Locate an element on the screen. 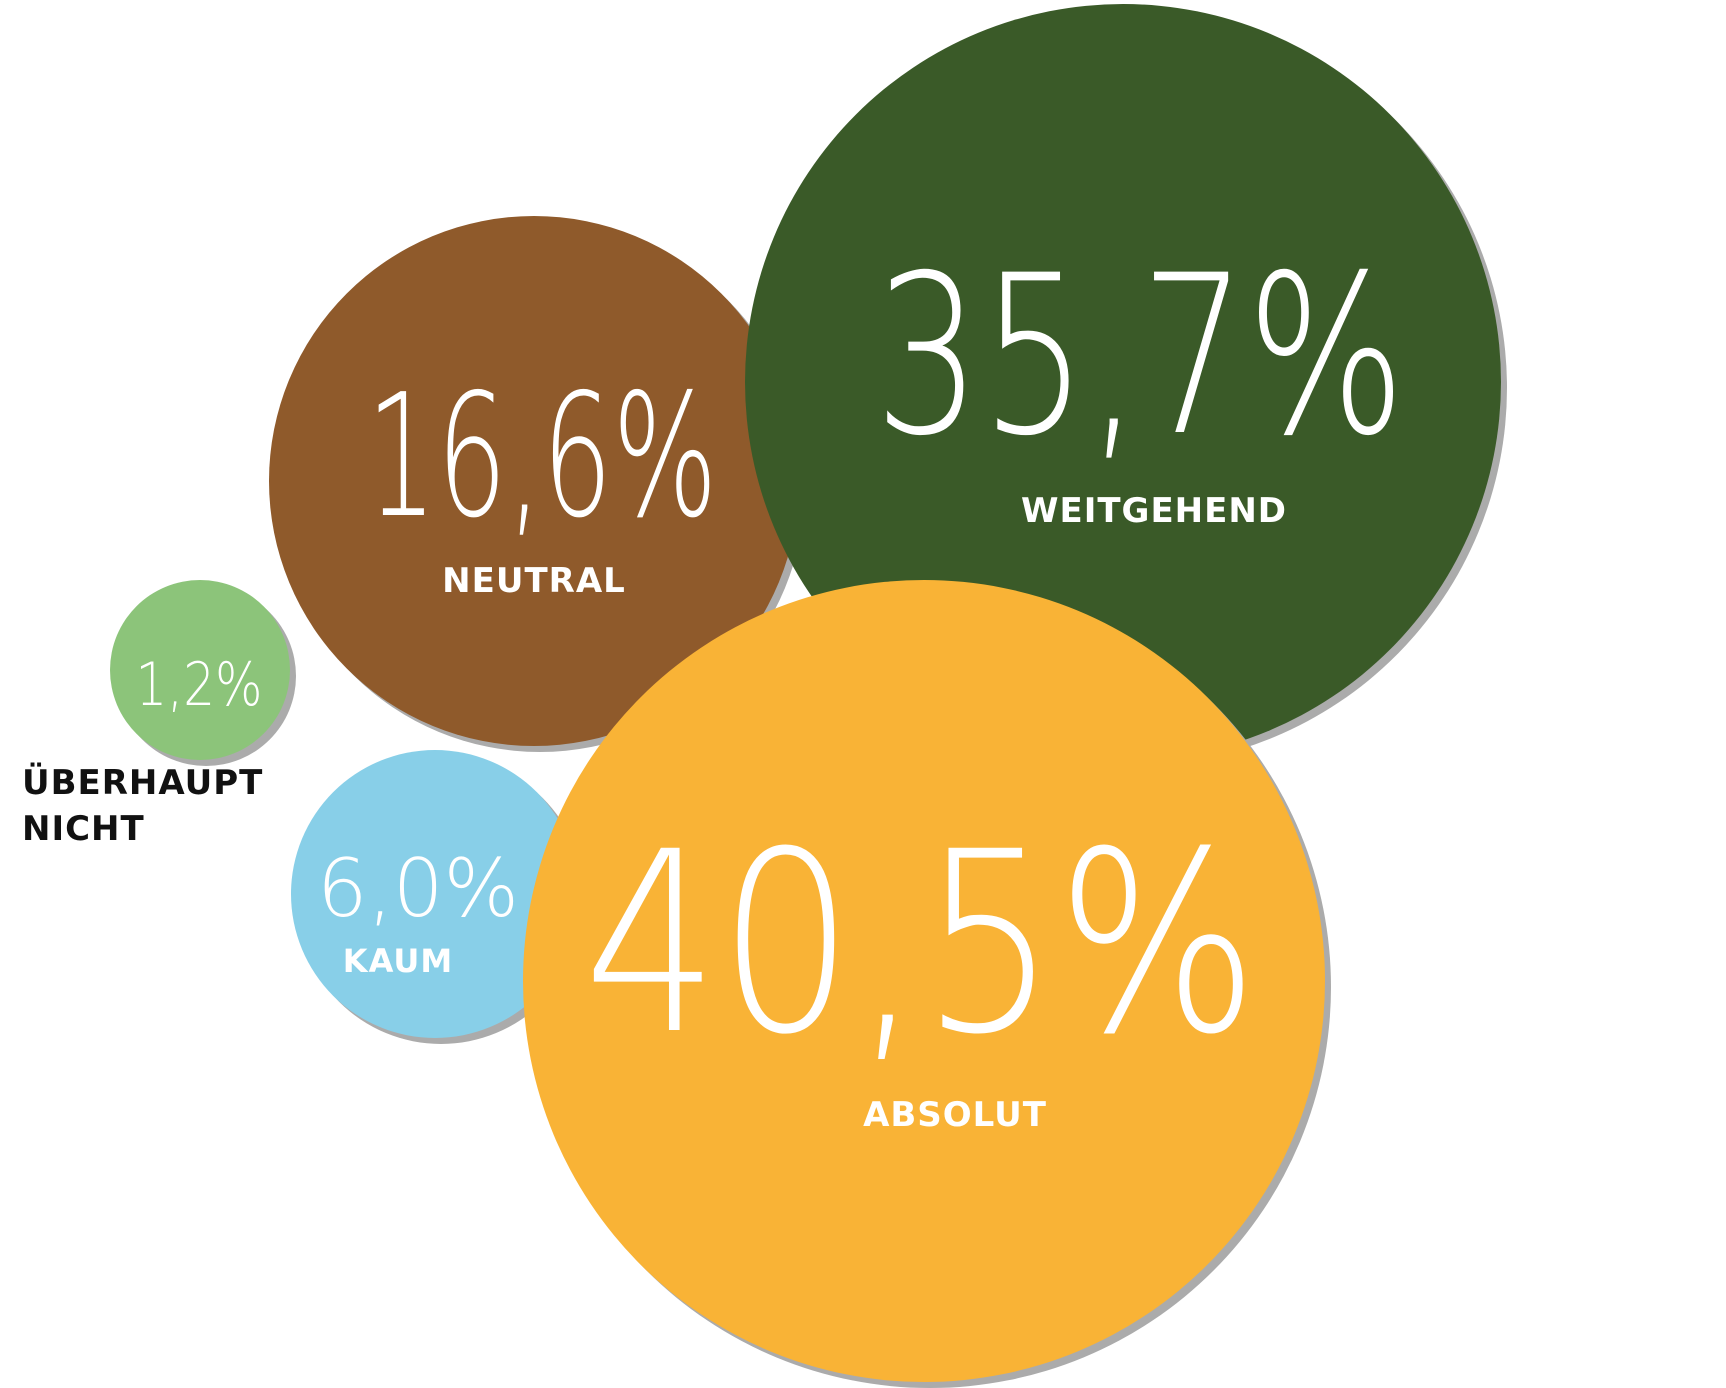 This screenshot has height=1388, width=1726. value-label: 35,7% is located at coordinates (1140, 356).